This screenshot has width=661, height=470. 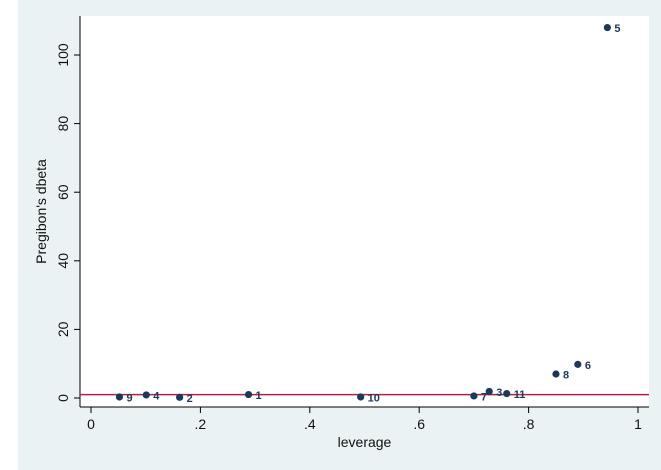 What do you see at coordinates (617, 29) in the screenshot?
I see `data-point-label: 5` at bounding box center [617, 29].